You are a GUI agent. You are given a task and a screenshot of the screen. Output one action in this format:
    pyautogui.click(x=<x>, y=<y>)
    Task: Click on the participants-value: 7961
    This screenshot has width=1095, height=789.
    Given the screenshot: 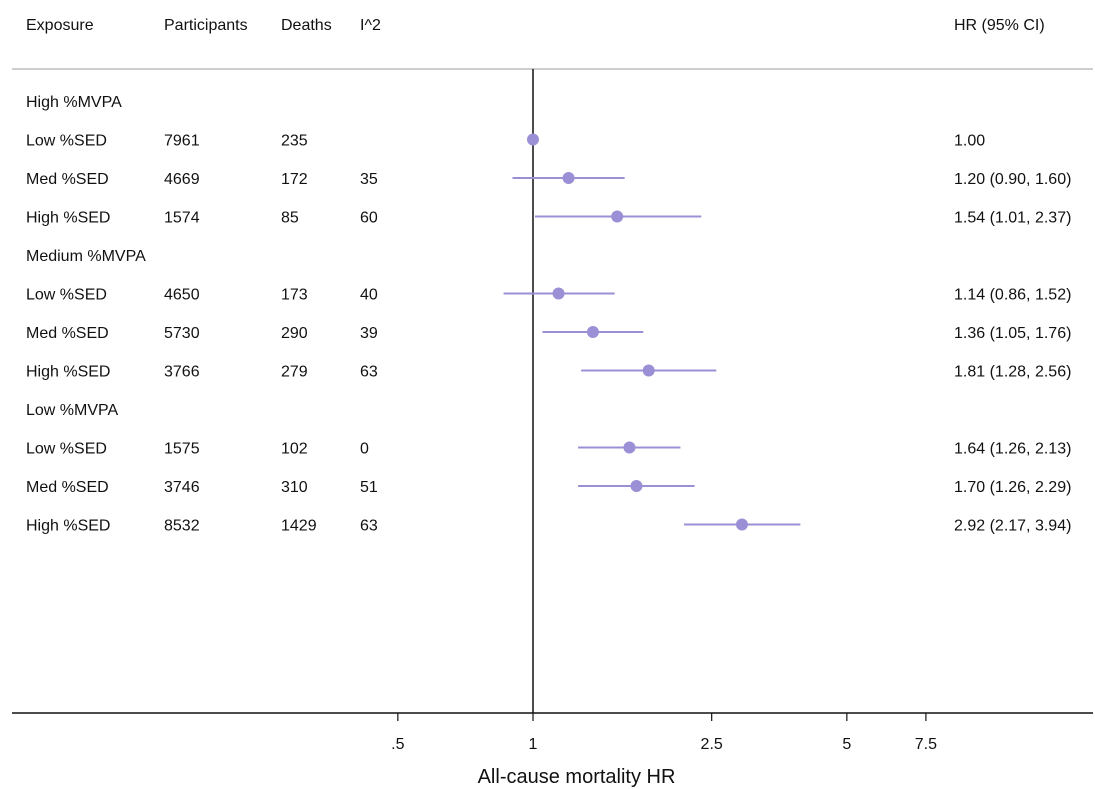 What is the action you would take?
    pyautogui.click(x=182, y=141)
    